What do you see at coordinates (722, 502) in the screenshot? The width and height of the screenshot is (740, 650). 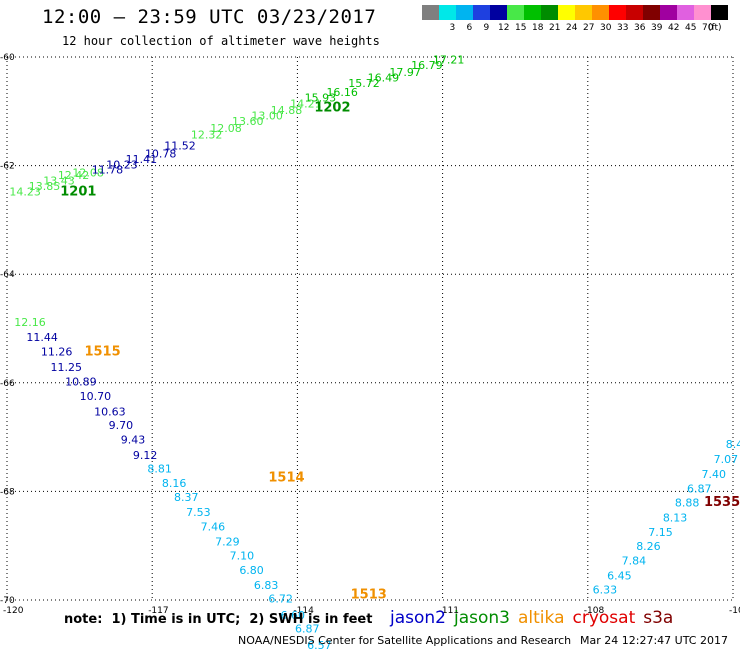 I see `pass-id-label: 1535` at bounding box center [722, 502].